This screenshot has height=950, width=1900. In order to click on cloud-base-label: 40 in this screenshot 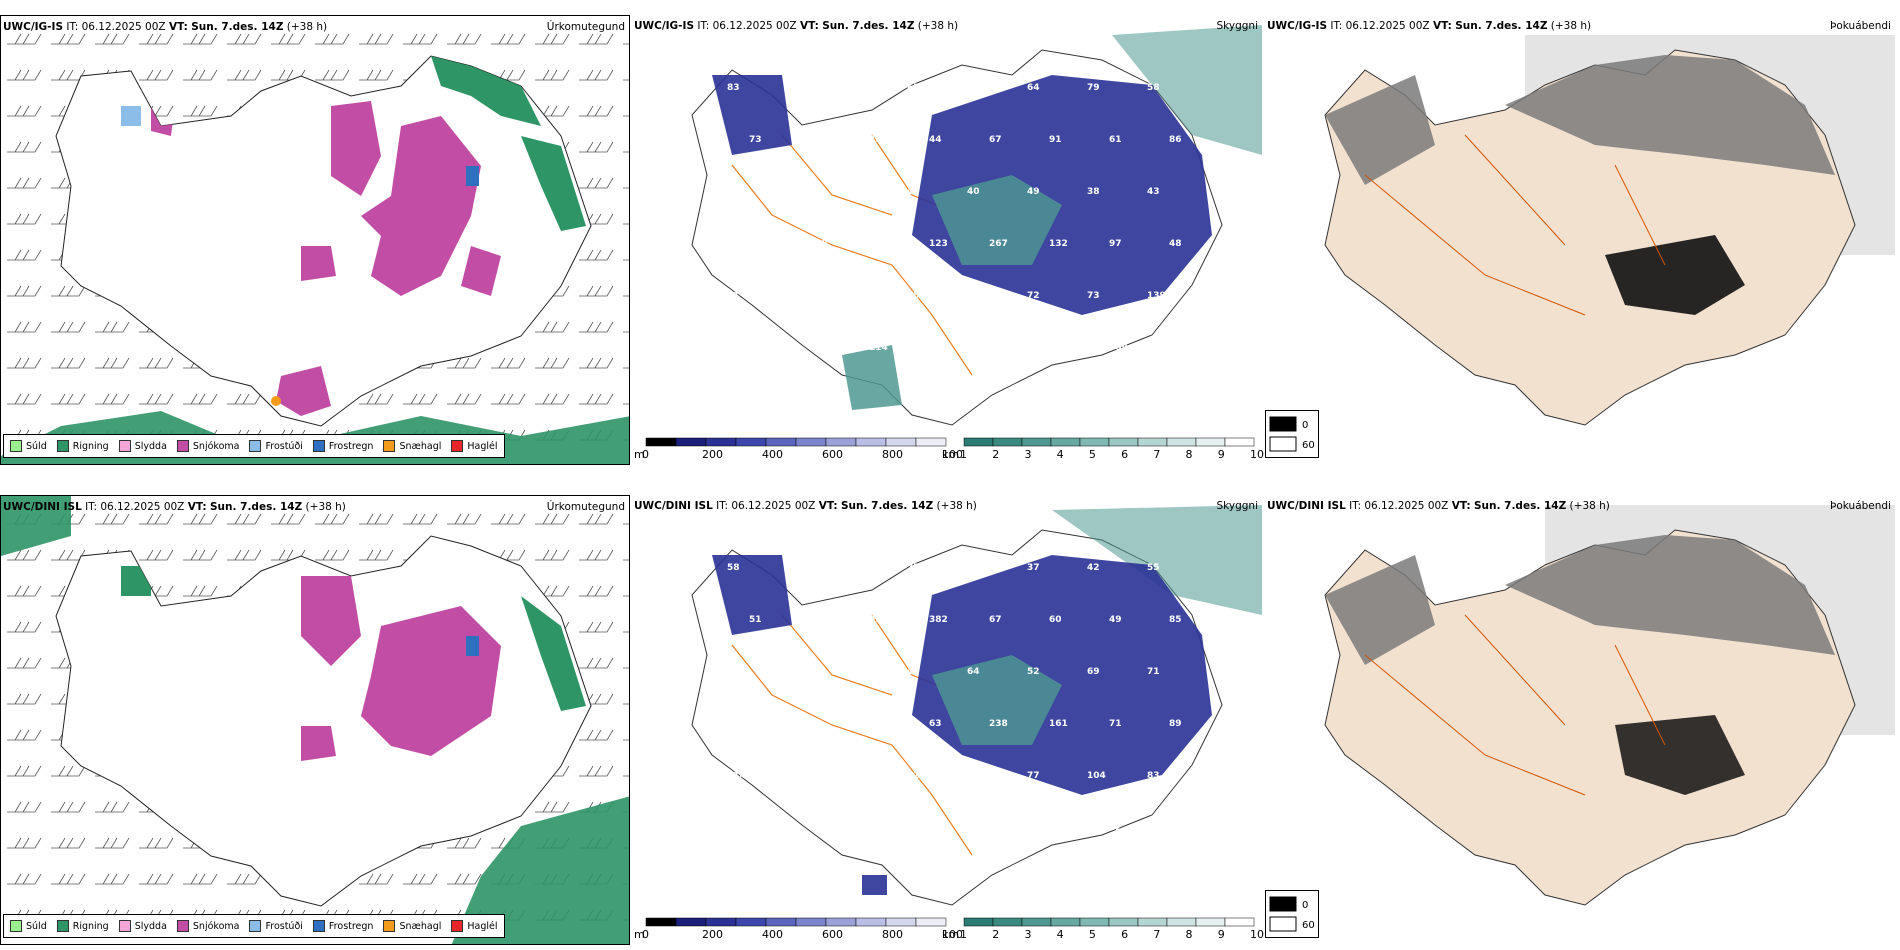, I will do `click(973, 192)`.